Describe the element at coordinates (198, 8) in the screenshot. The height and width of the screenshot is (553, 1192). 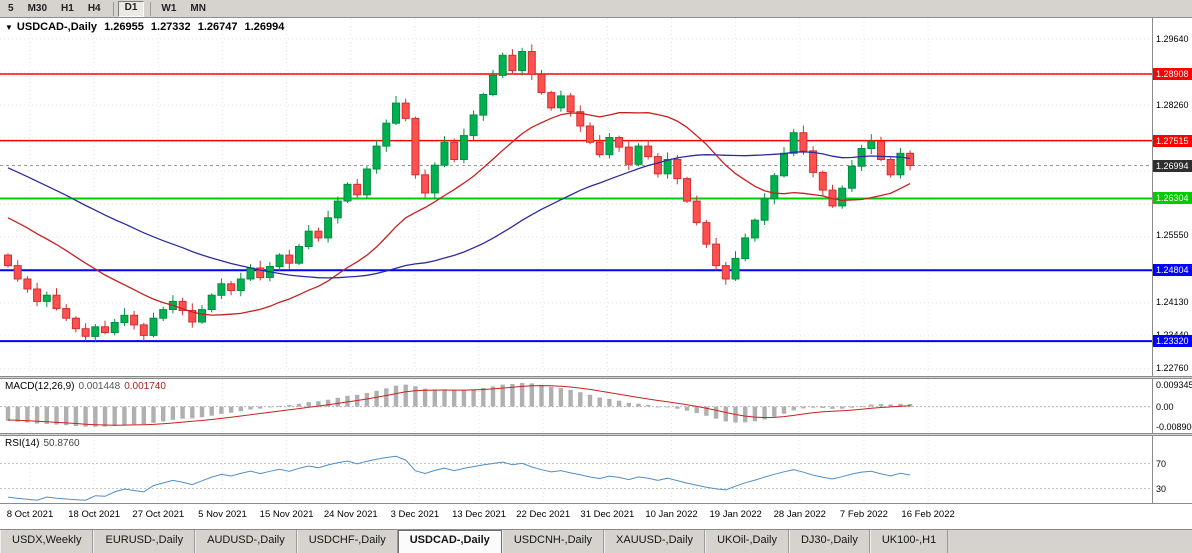
I see `timeframe-mn-button: MN` at that location.